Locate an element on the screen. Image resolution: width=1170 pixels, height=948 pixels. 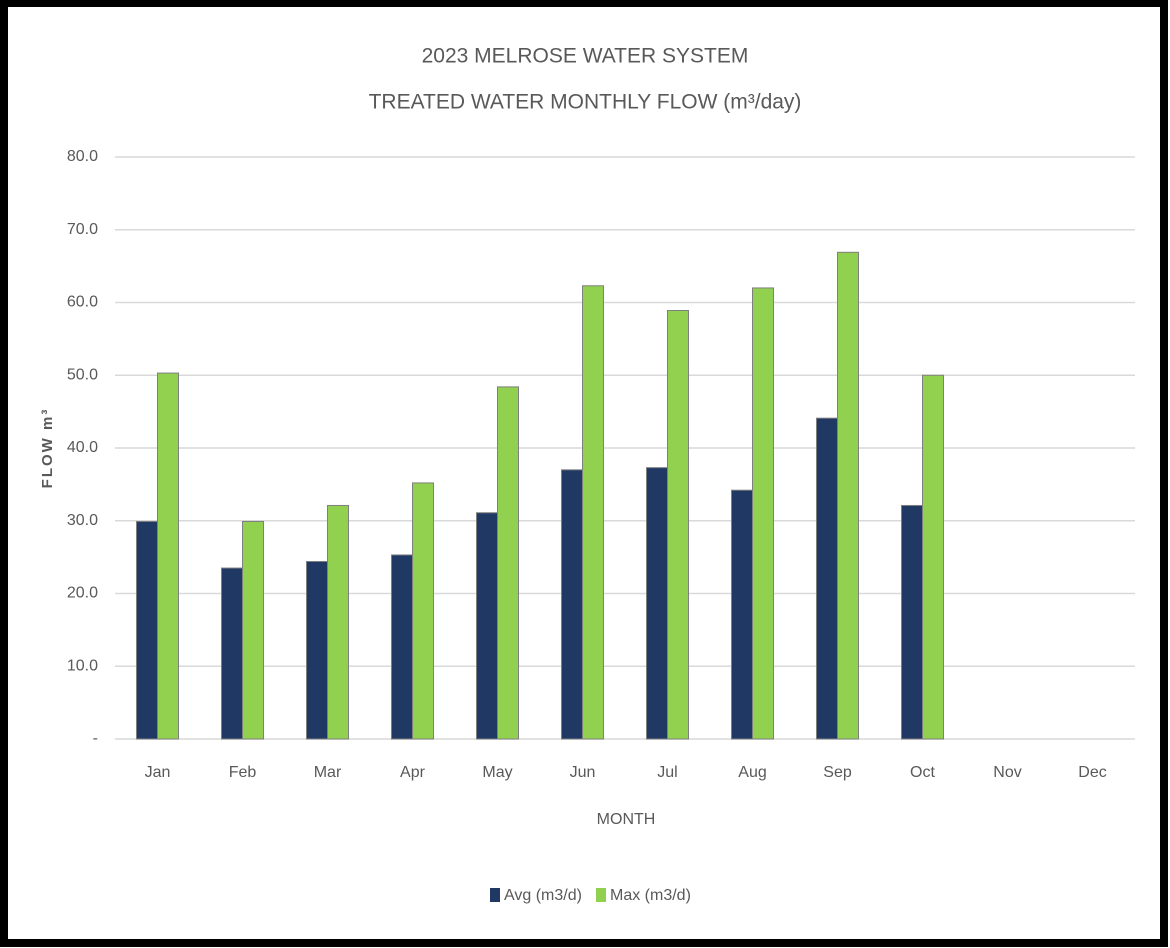
x-tick-label: Nov is located at coordinates (1007, 772).